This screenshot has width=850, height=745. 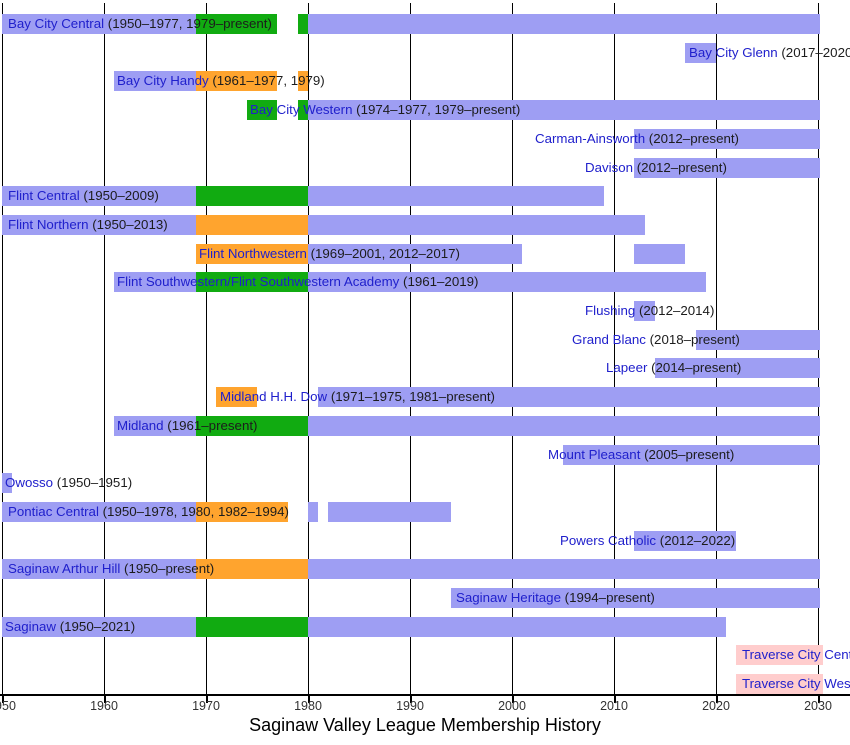 What do you see at coordinates (508, 597) in the screenshot?
I see `school-link: Saginaw Heritage` at bounding box center [508, 597].